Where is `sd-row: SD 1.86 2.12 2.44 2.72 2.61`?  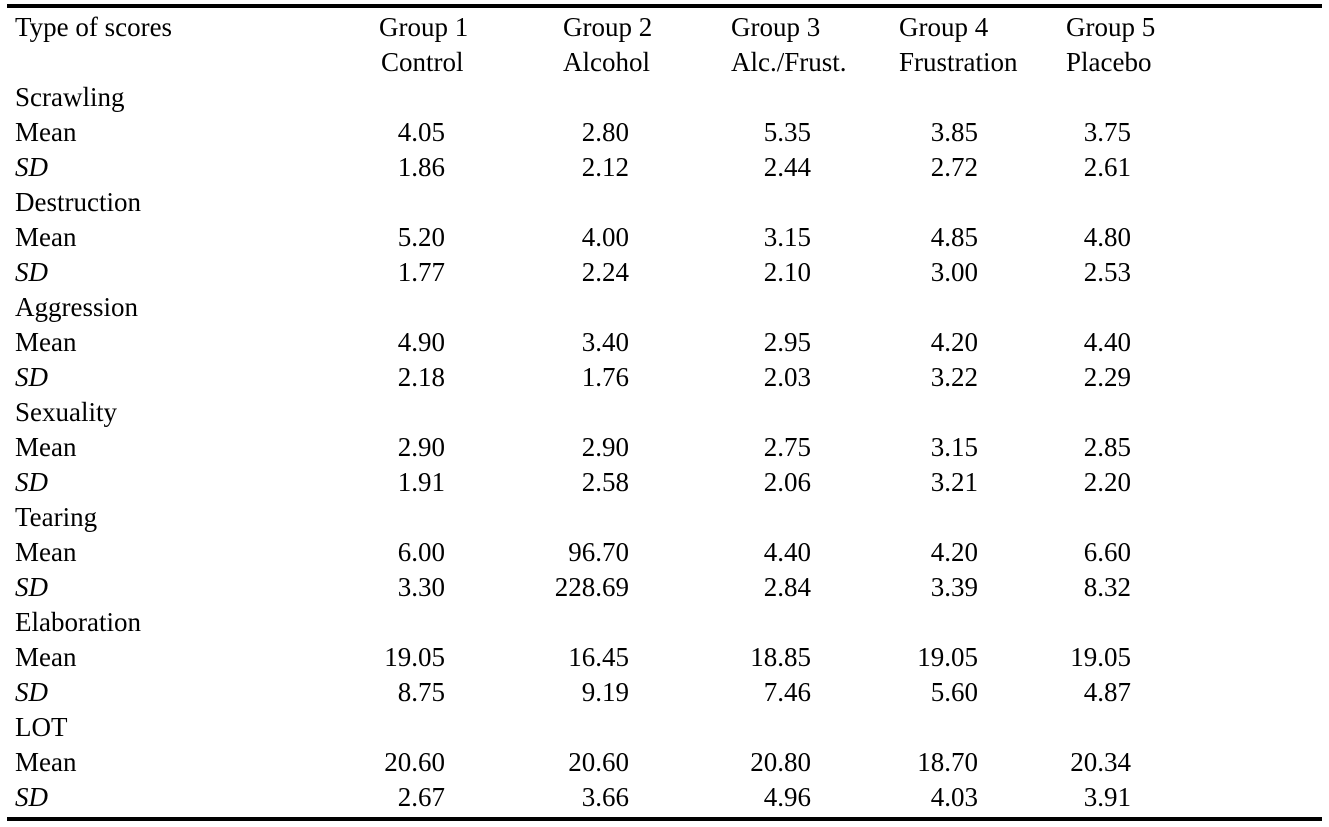
sd-row: SD 1.86 2.12 2.44 2.72 2.61 is located at coordinates (664, 167).